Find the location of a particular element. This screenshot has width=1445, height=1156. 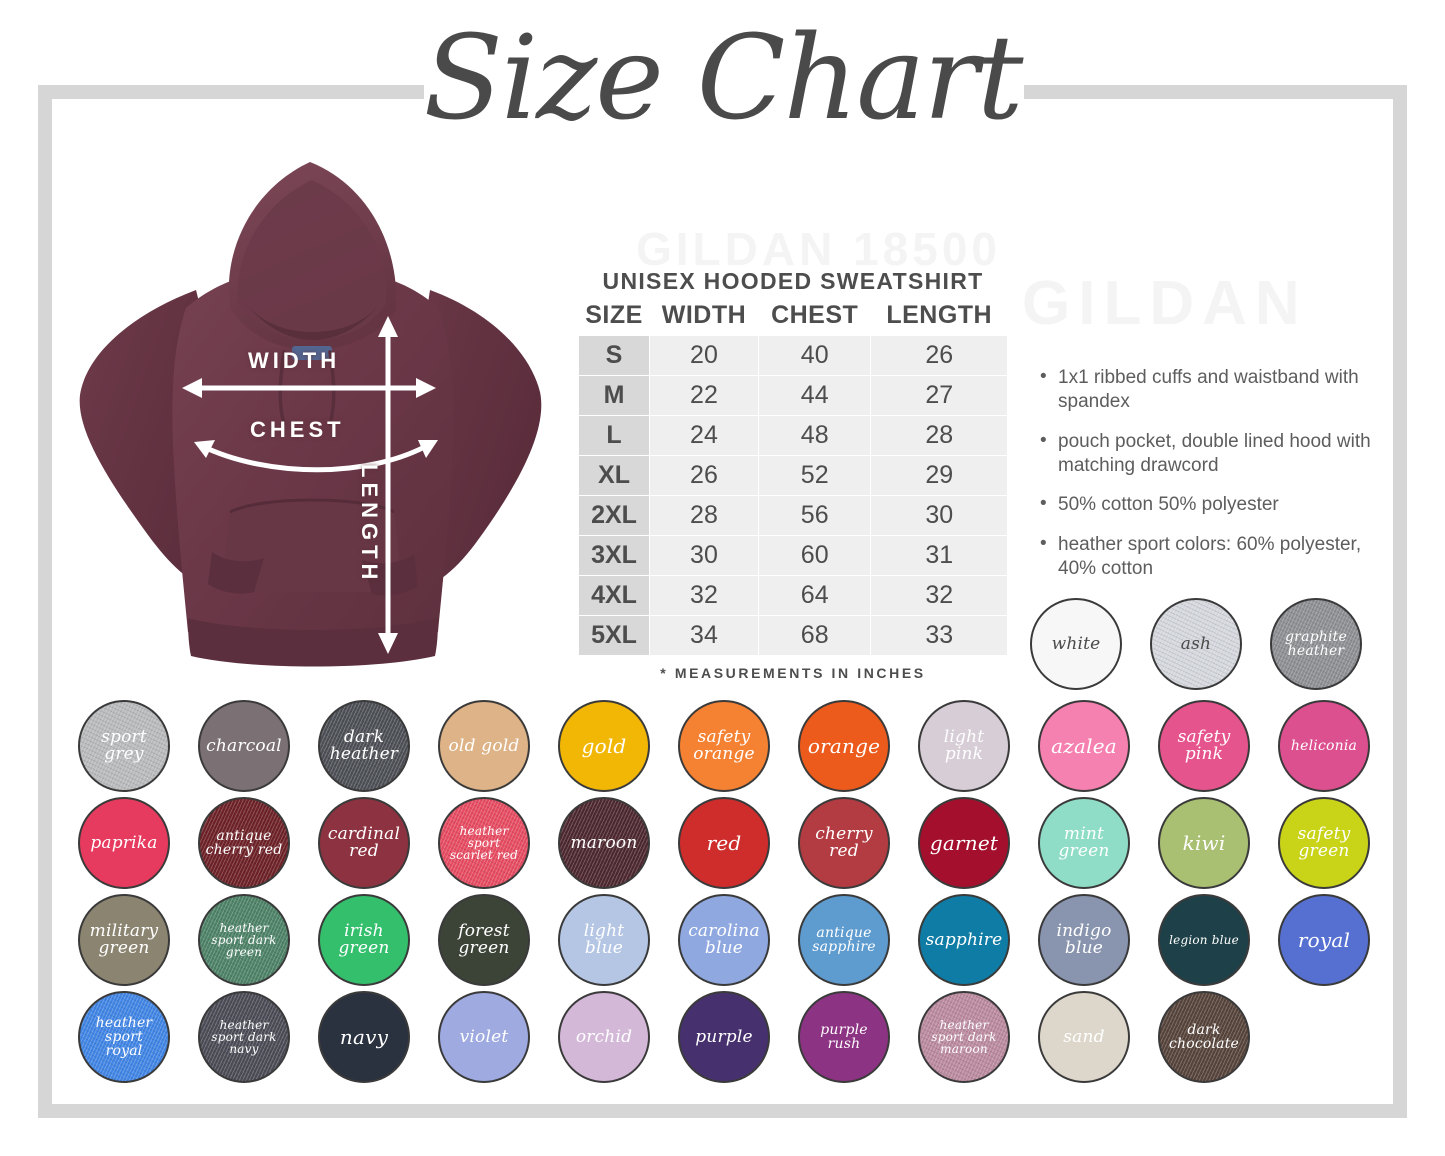

measure-label-length: LENGTH is located at coordinates (369, 524).